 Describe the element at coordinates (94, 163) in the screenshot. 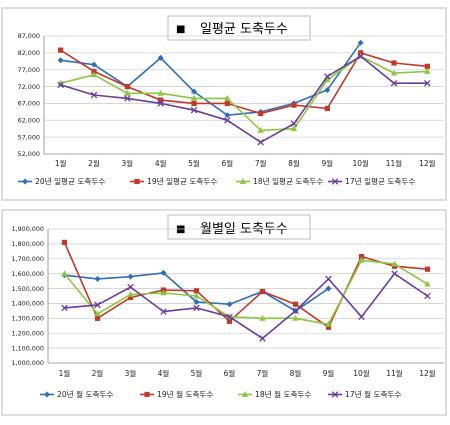

I see `x-tick-label: 2월` at that location.